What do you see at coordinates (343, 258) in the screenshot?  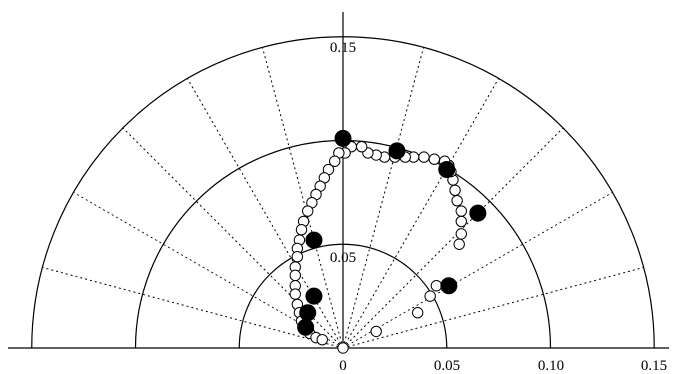 I see `y-tick-label: 0.05` at bounding box center [343, 258].